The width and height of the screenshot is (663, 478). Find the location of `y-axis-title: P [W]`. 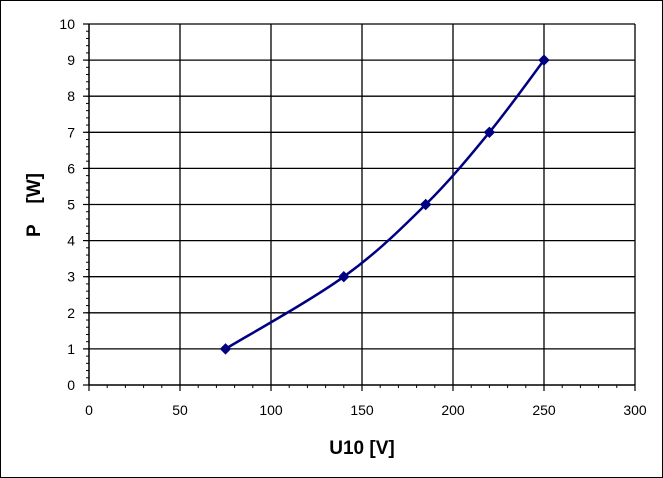

y-axis-title: P [W] is located at coordinates (34, 205).